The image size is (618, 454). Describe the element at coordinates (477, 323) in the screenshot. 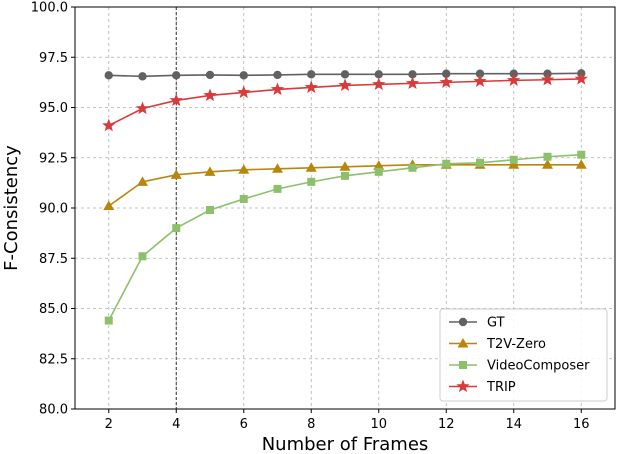

I see `legend-item: GT` at that location.